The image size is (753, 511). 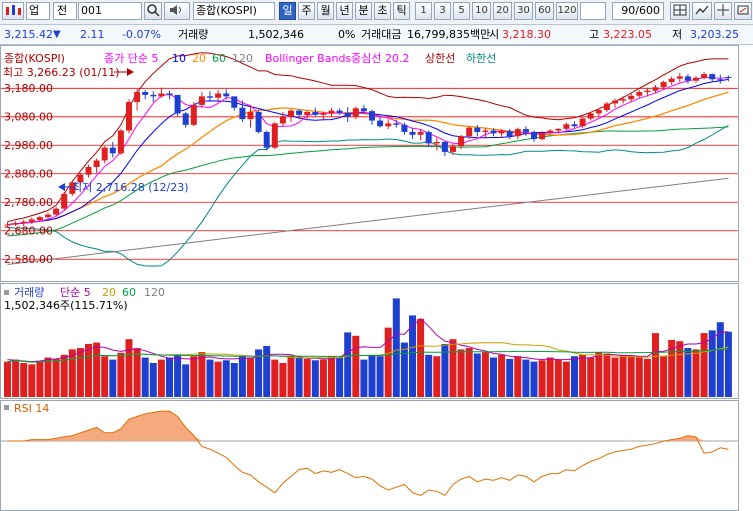 I want to click on code-input: 001, so click(x=110, y=11).